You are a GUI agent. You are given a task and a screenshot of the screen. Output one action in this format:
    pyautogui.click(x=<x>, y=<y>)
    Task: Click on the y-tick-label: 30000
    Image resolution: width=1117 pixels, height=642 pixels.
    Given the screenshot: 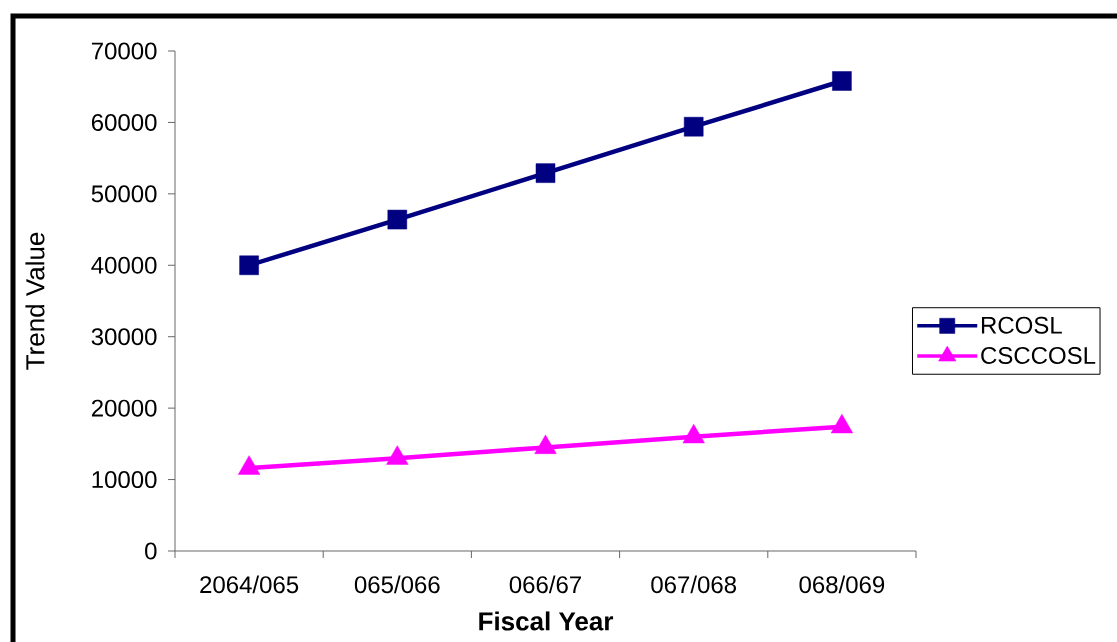 What is the action you would take?
    pyautogui.click(x=124, y=337)
    